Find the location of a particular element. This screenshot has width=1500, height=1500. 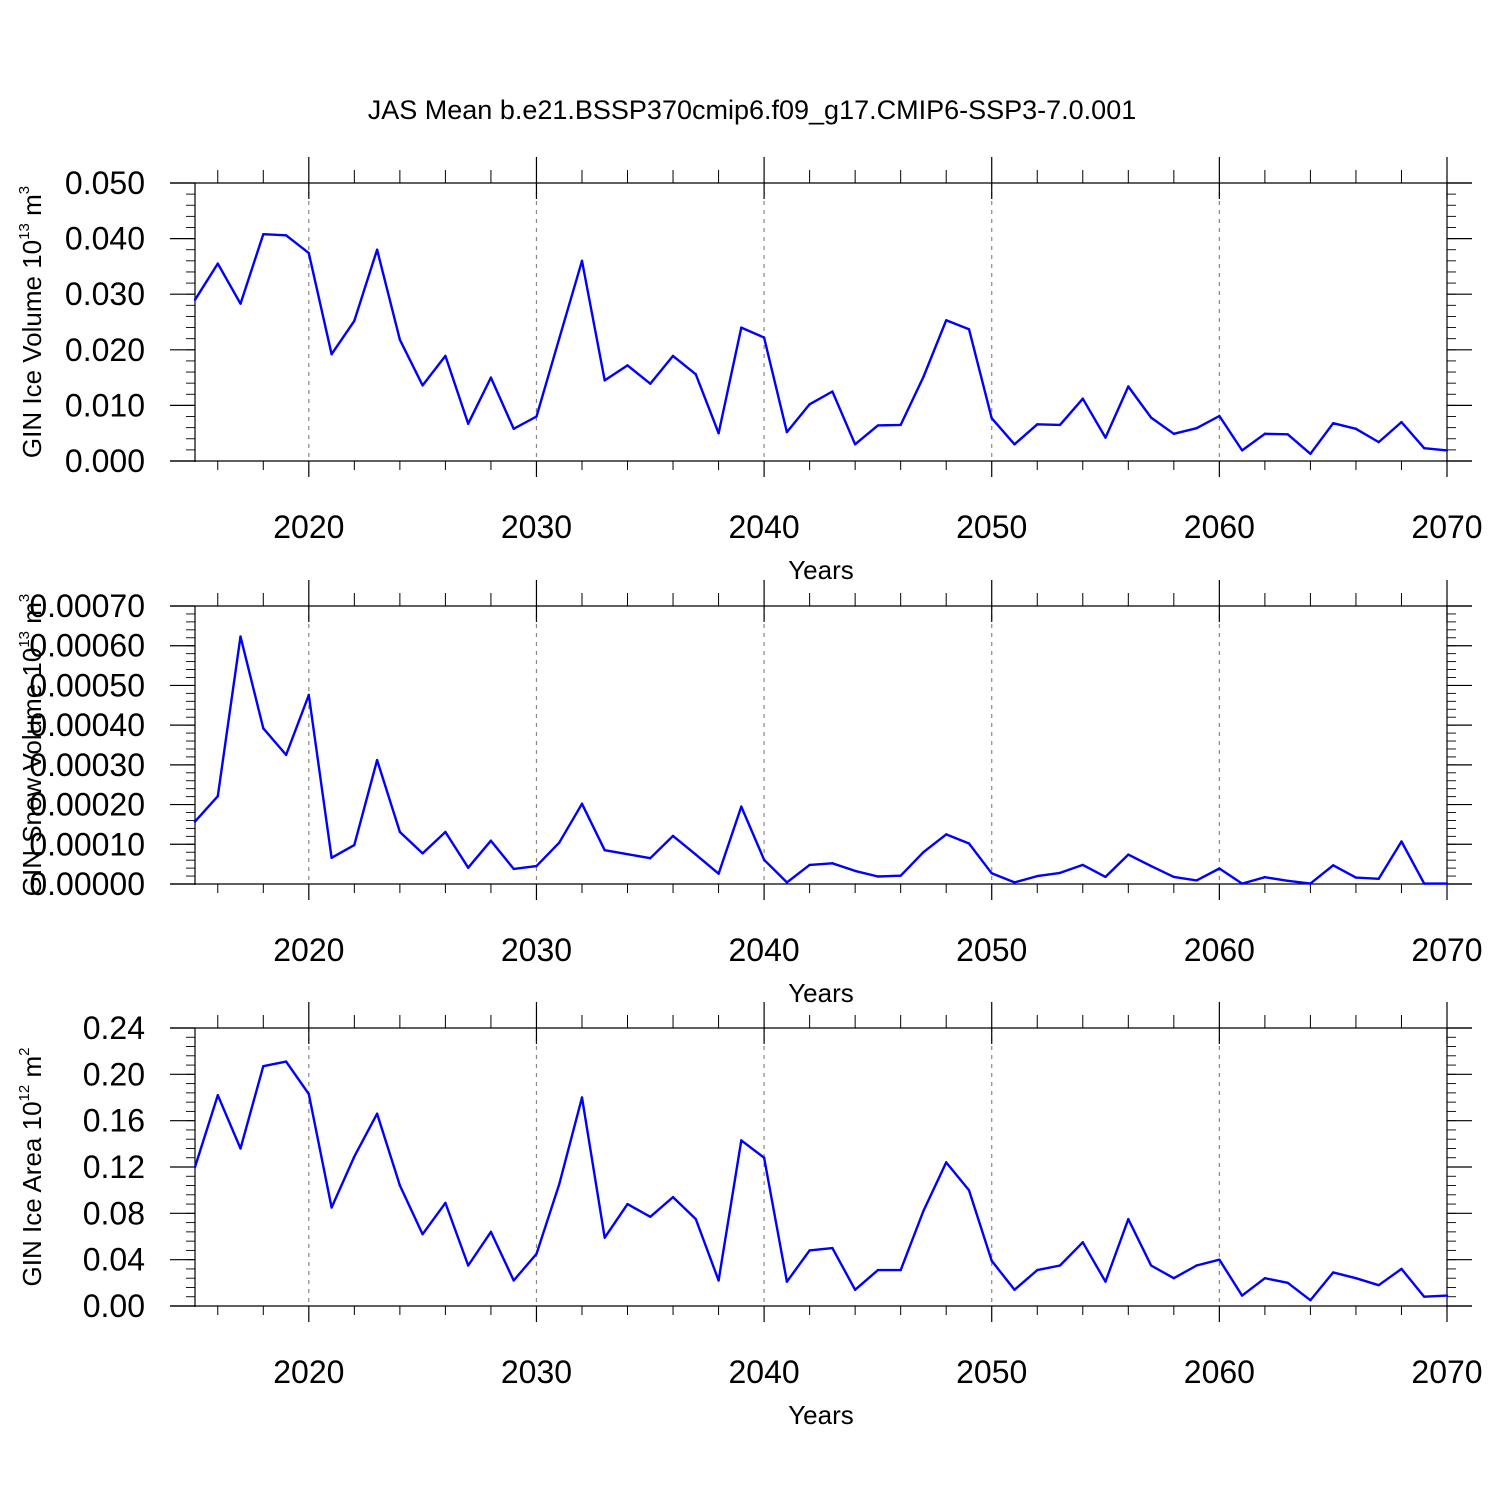

y-tick-label: 0.00050 is located at coordinates (87, 685).